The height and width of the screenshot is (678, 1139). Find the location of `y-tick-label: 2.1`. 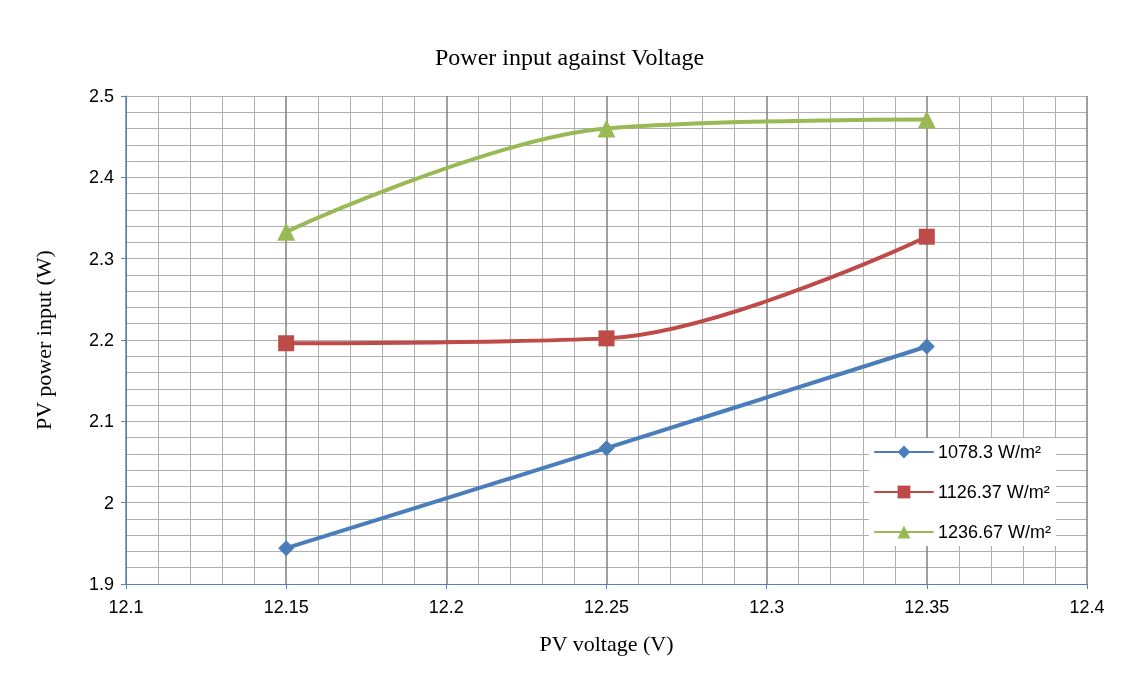

y-tick-label: 2.1 is located at coordinates (101, 421).